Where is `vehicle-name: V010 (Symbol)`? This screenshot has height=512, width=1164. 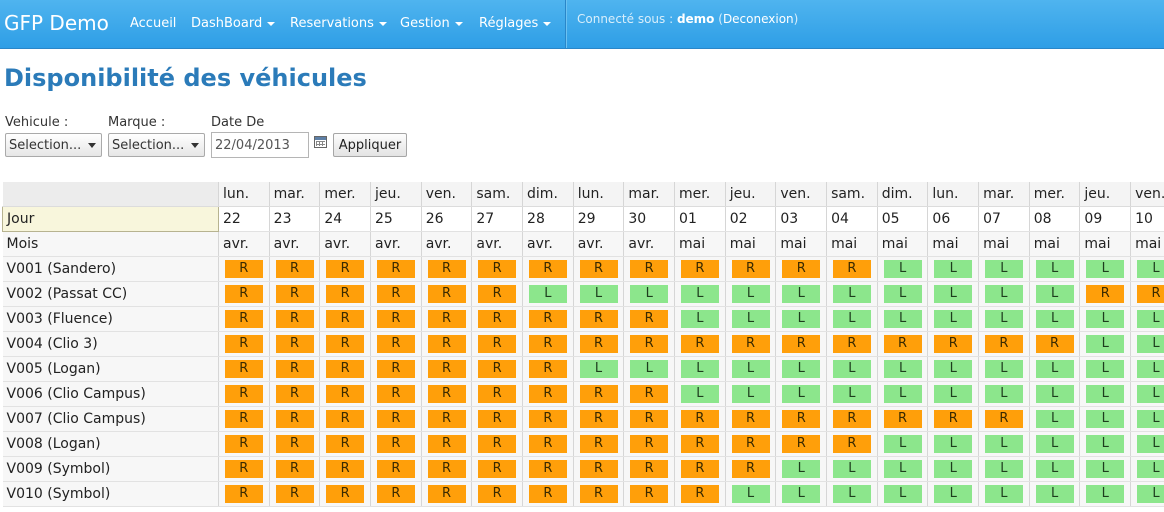
vehicle-name: V010 (Symbol) is located at coordinates (110, 494).